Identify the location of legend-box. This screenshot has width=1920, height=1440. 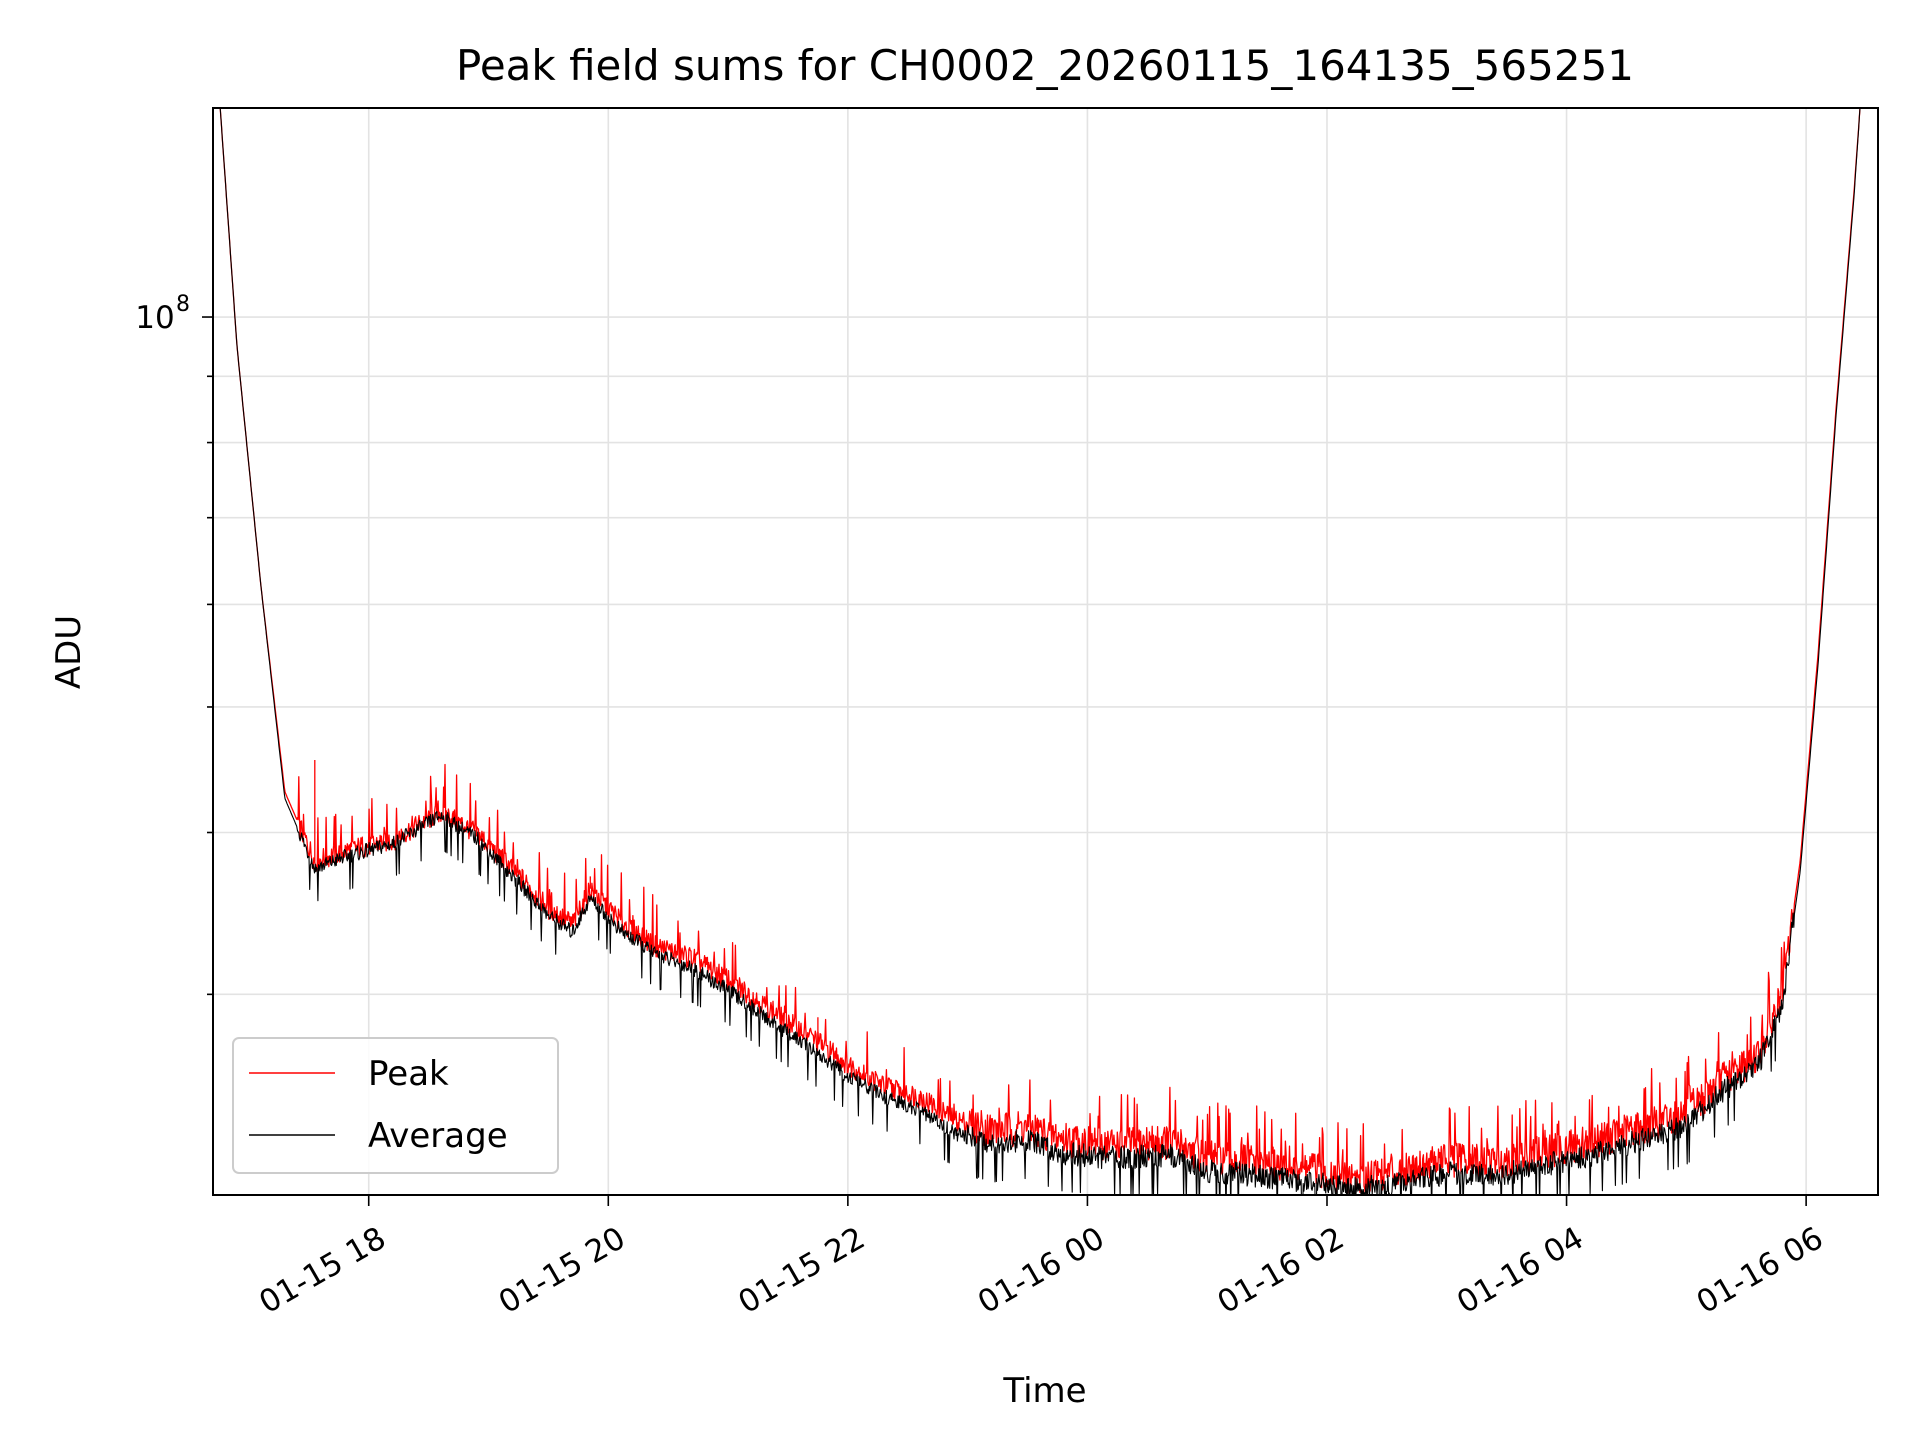
(395, 1105).